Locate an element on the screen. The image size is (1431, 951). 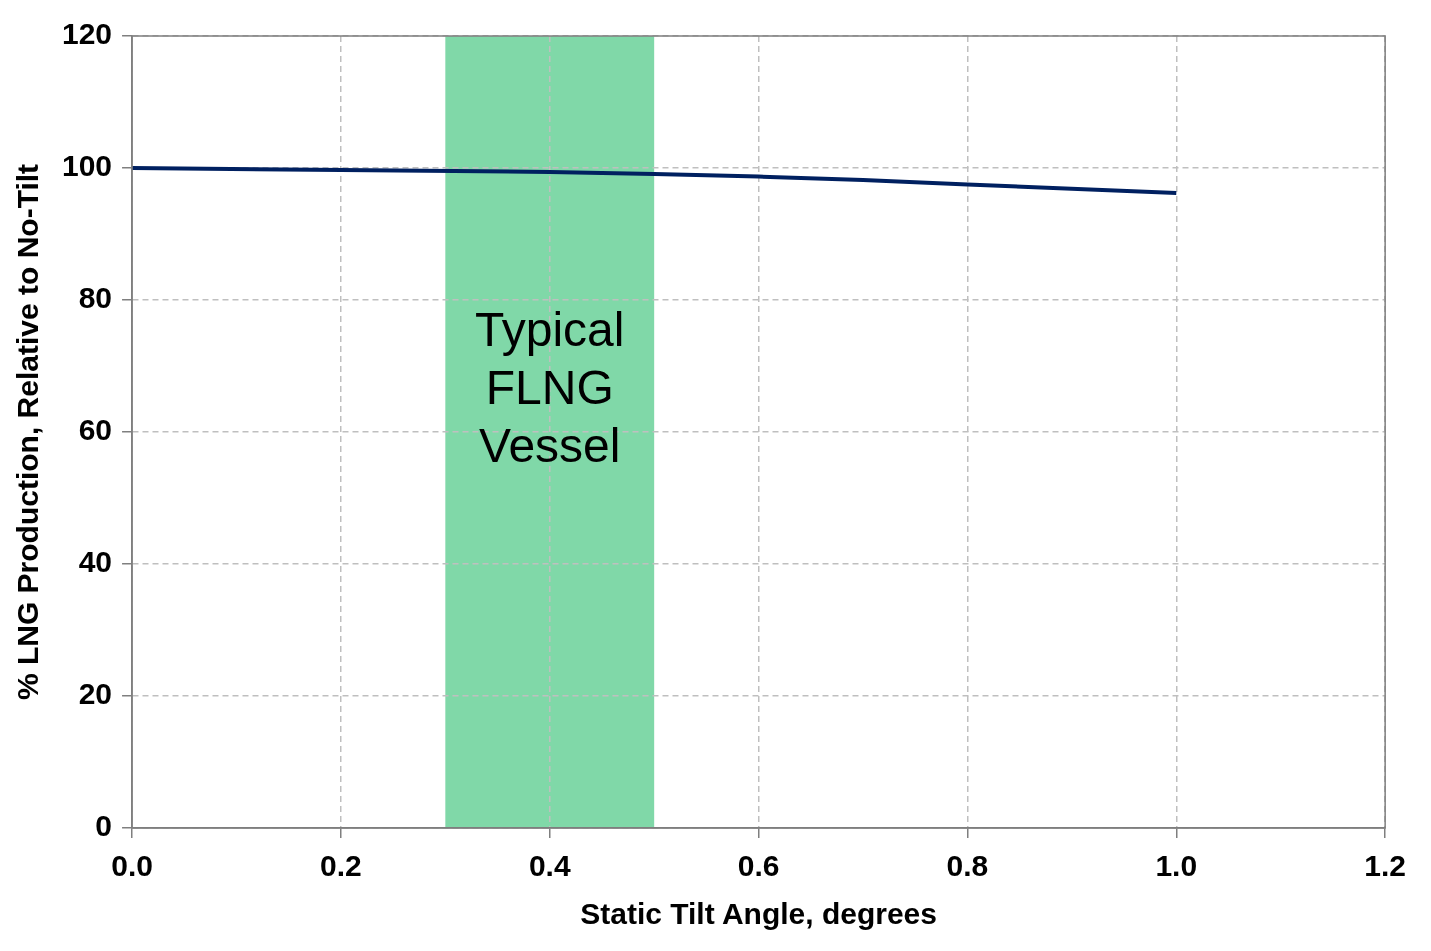
y-tick-label: 80 is located at coordinates (95, 298).